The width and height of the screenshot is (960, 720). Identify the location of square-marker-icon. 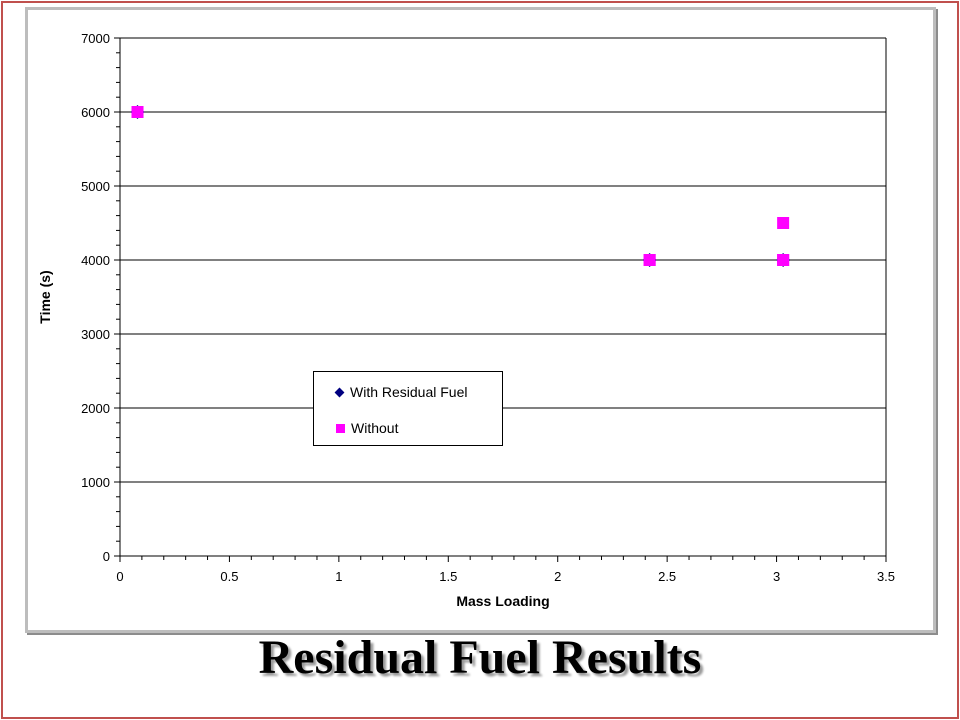
(340, 428).